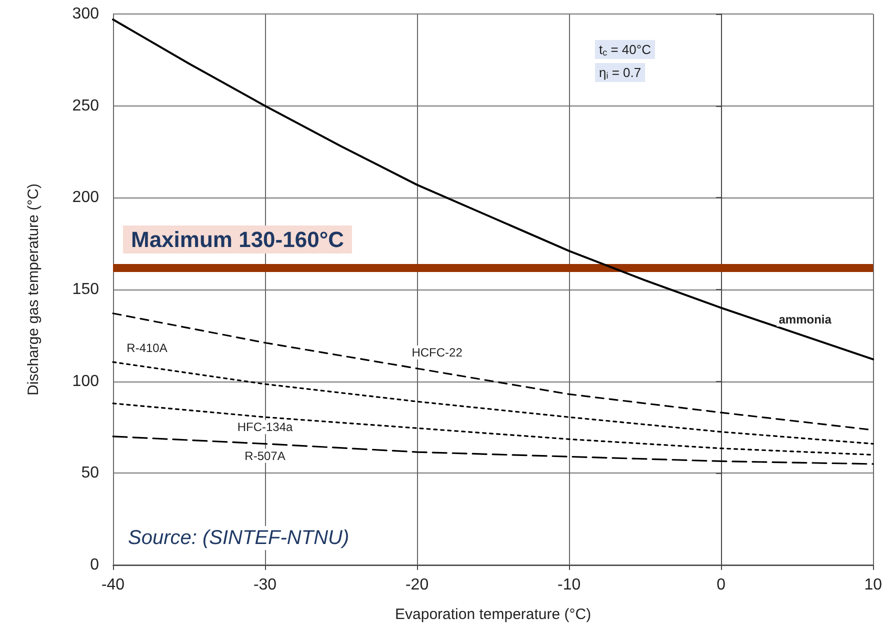 This screenshot has width=885, height=643. Describe the element at coordinates (86, 14) in the screenshot. I see `y-tick-label: 300` at that location.